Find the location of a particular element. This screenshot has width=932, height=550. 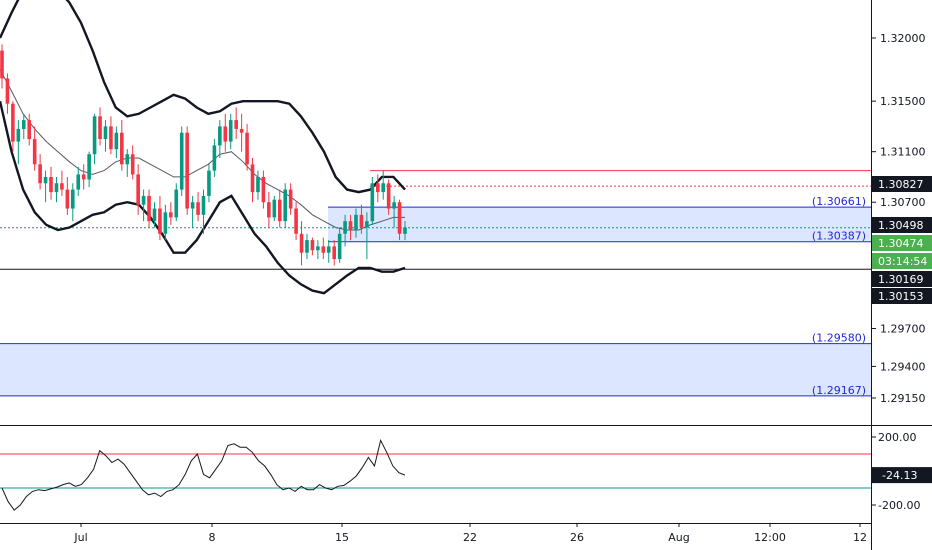

zone-bottom-label: (1.29167) is located at coordinates (839, 390).